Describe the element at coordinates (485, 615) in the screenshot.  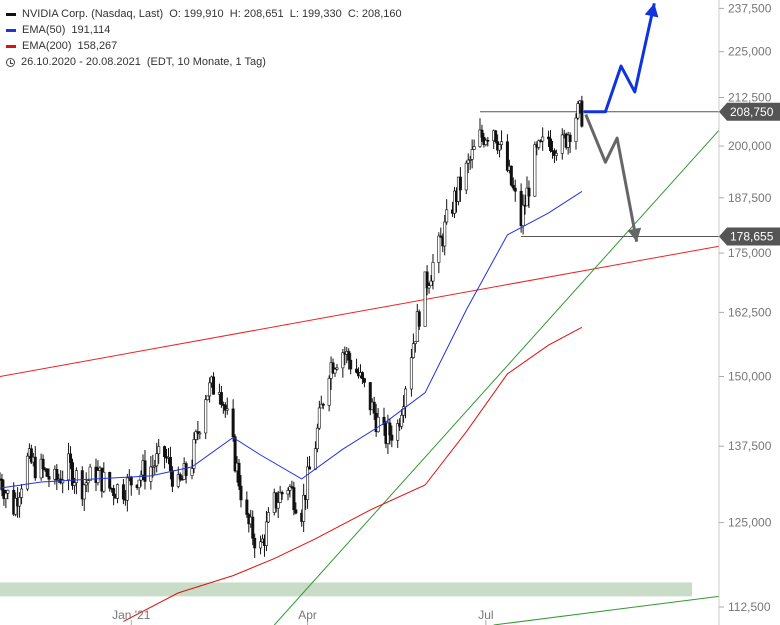
I see `x-tick-label: Jul` at that location.